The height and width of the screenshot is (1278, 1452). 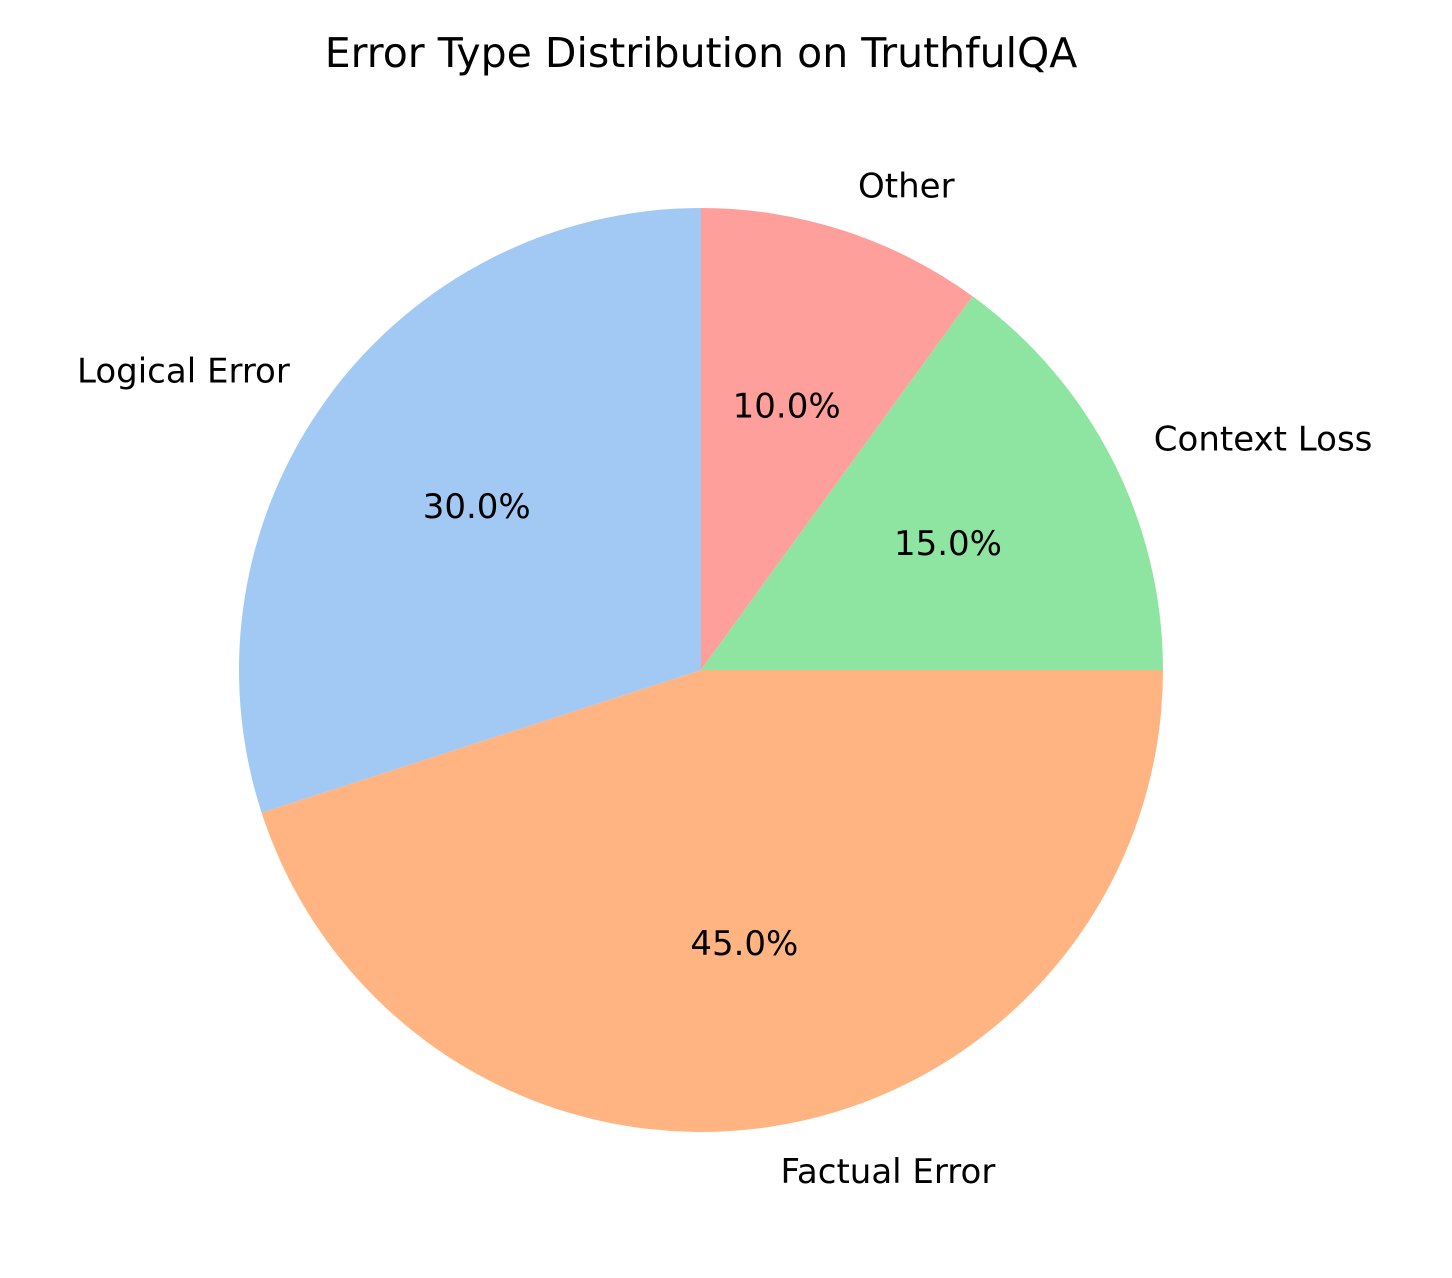 What do you see at coordinates (183, 371) in the screenshot?
I see `pie-category-label-logical-error: Logical Error` at bounding box center [183, 371].